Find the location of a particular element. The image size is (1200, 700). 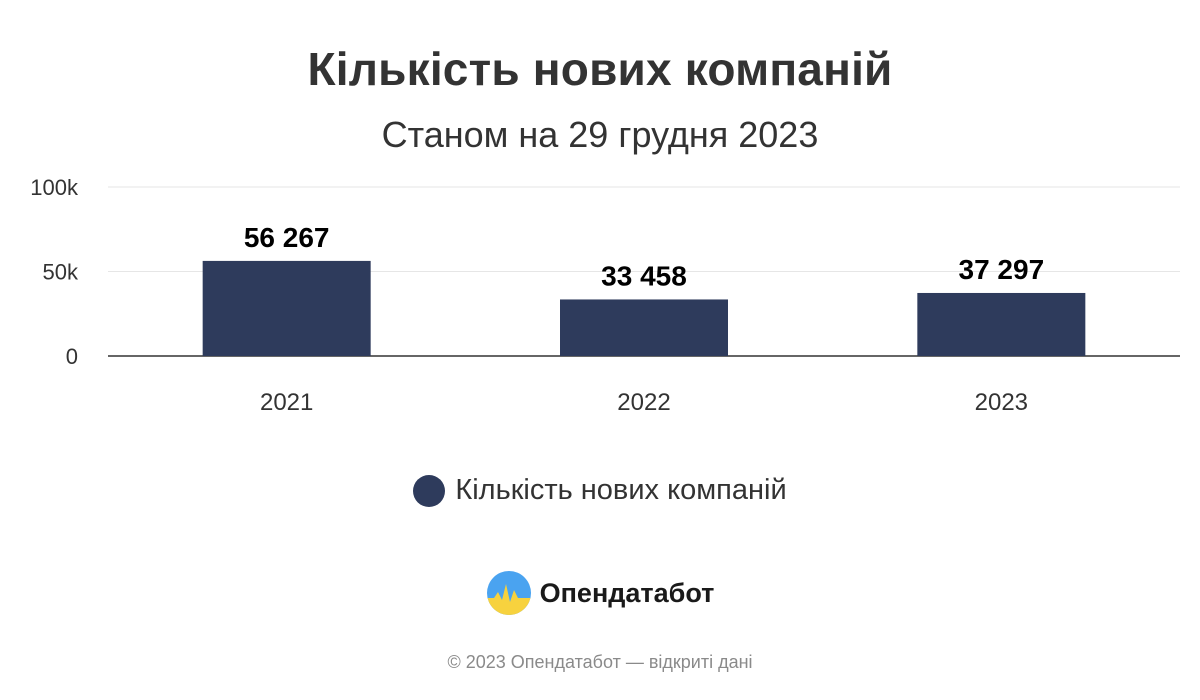

footer-copyright: © 2023 Опендатабот — відкриті дані is located at coordinates (600, 662).